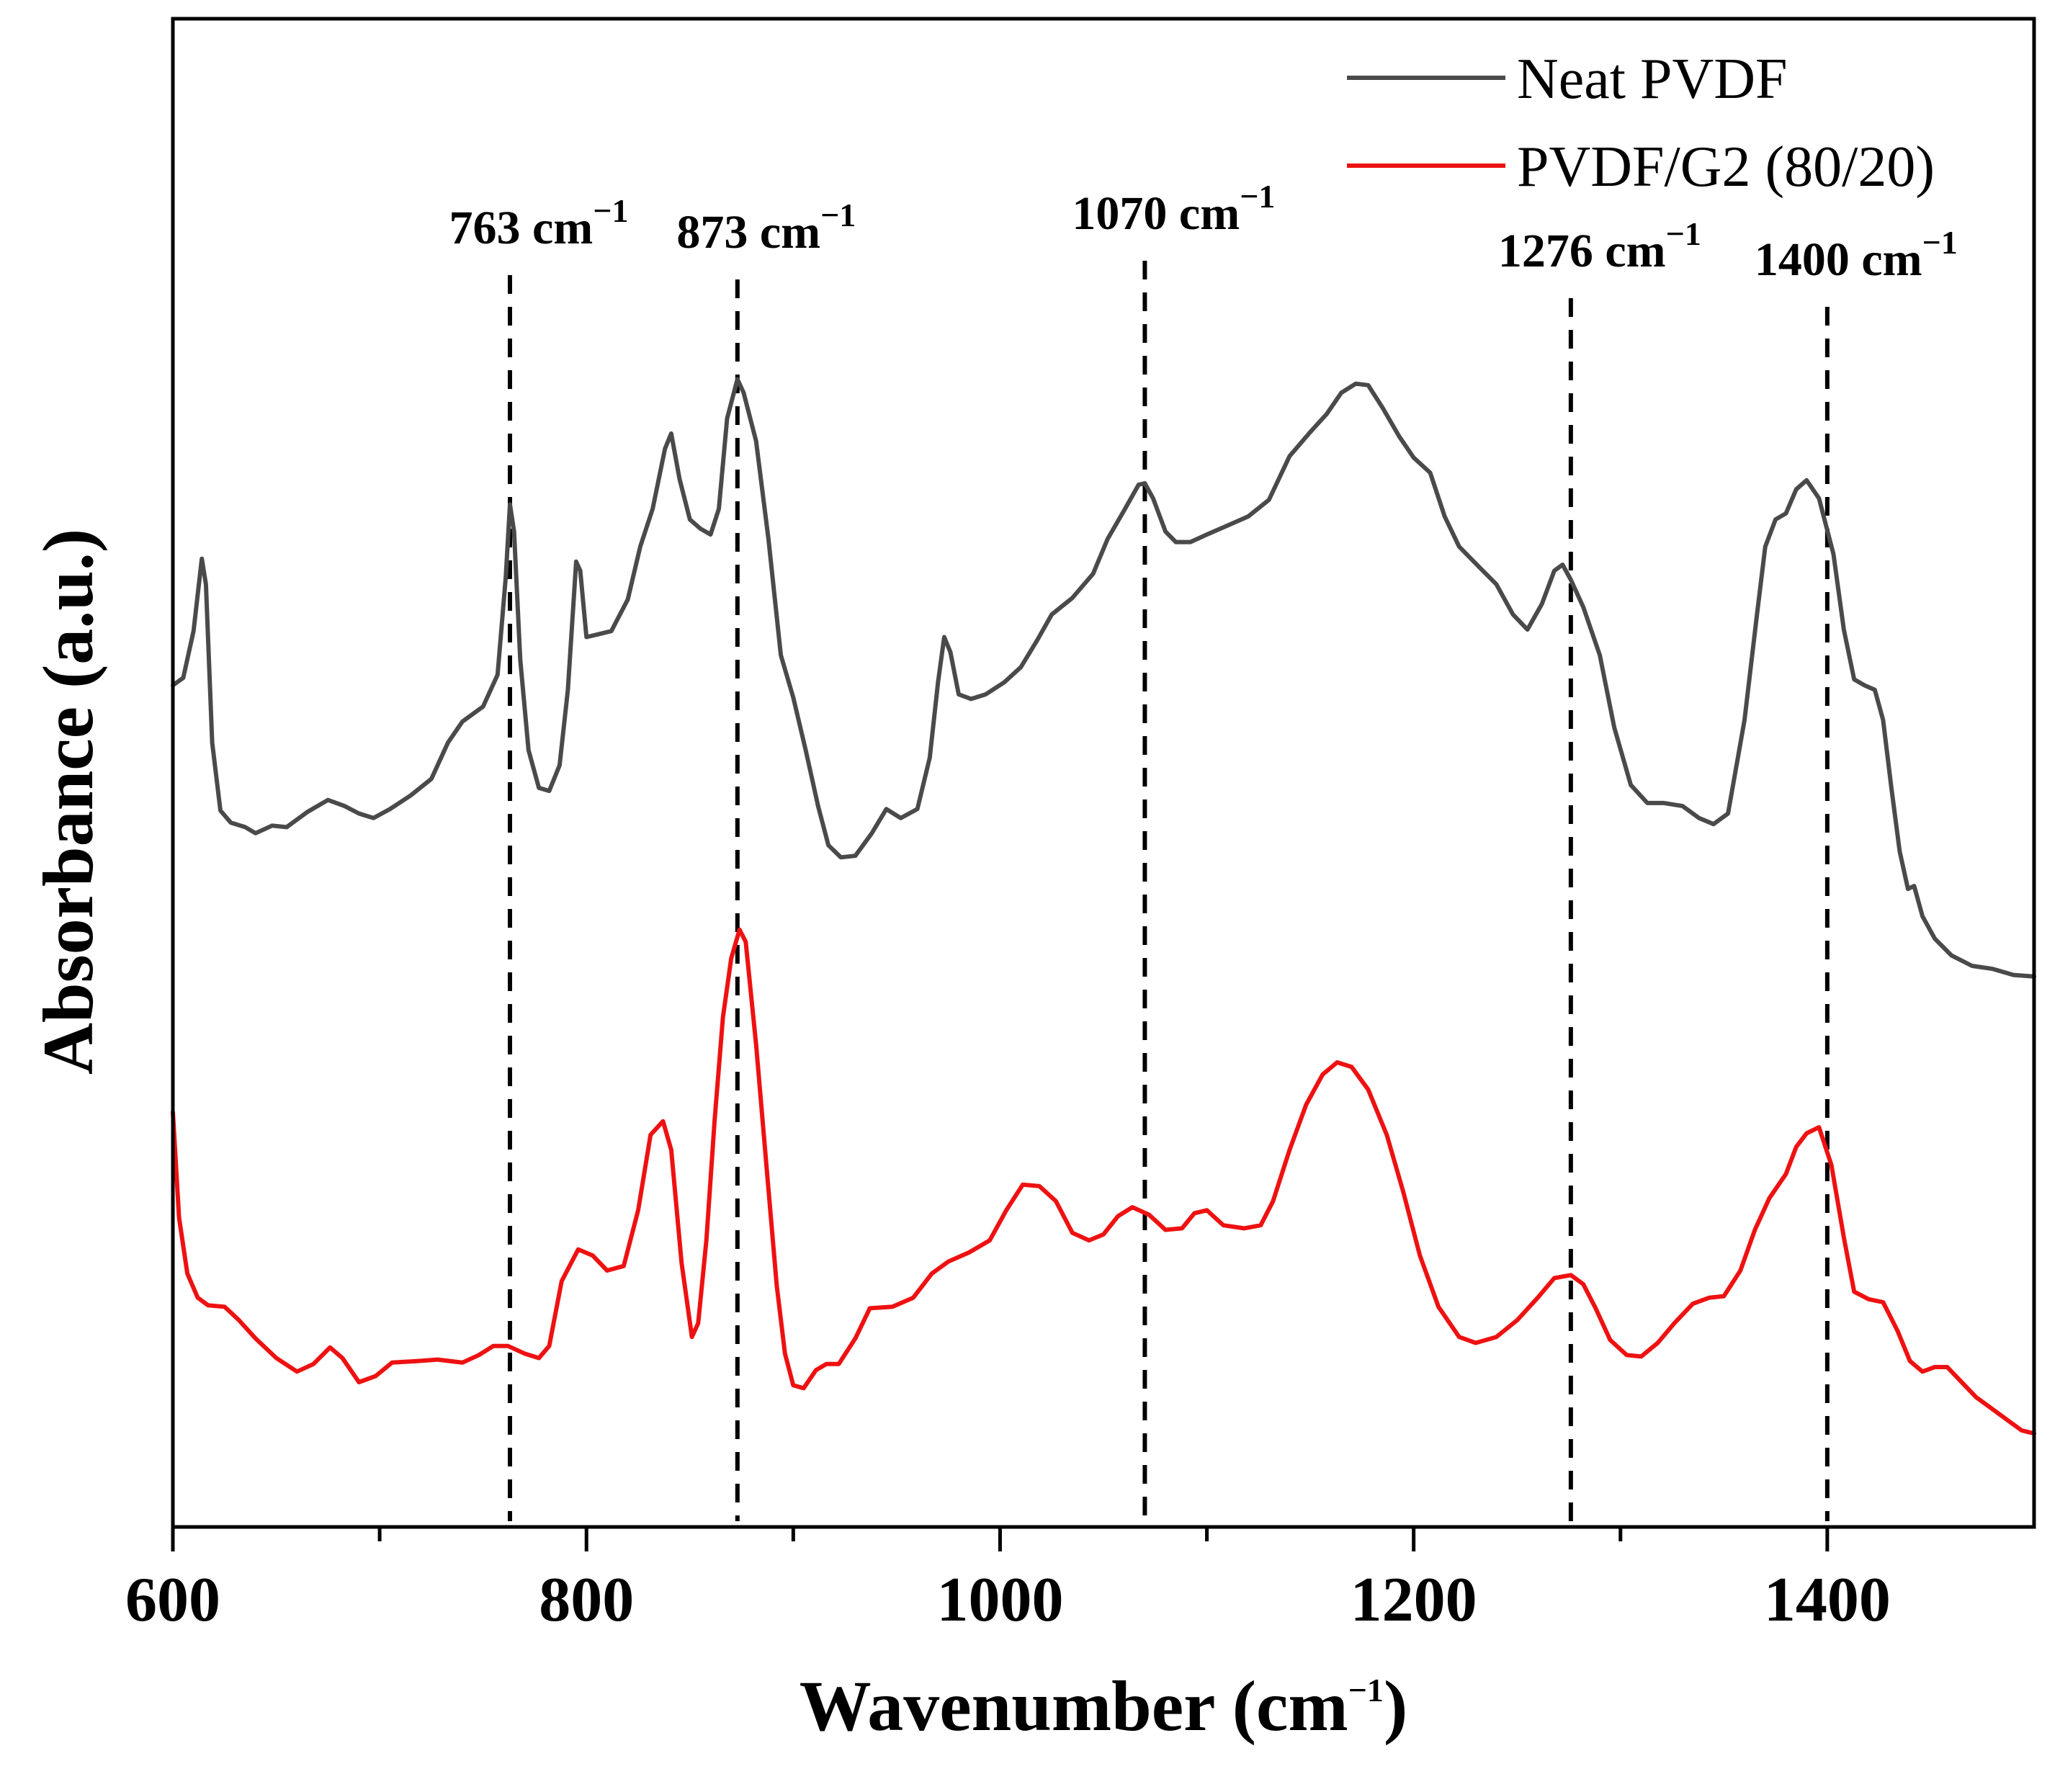 The height and width of the screenshot is (1792, 2060). I want to click on x-axis: 600 800 1000 1200 1400, so click(1008, 1581).